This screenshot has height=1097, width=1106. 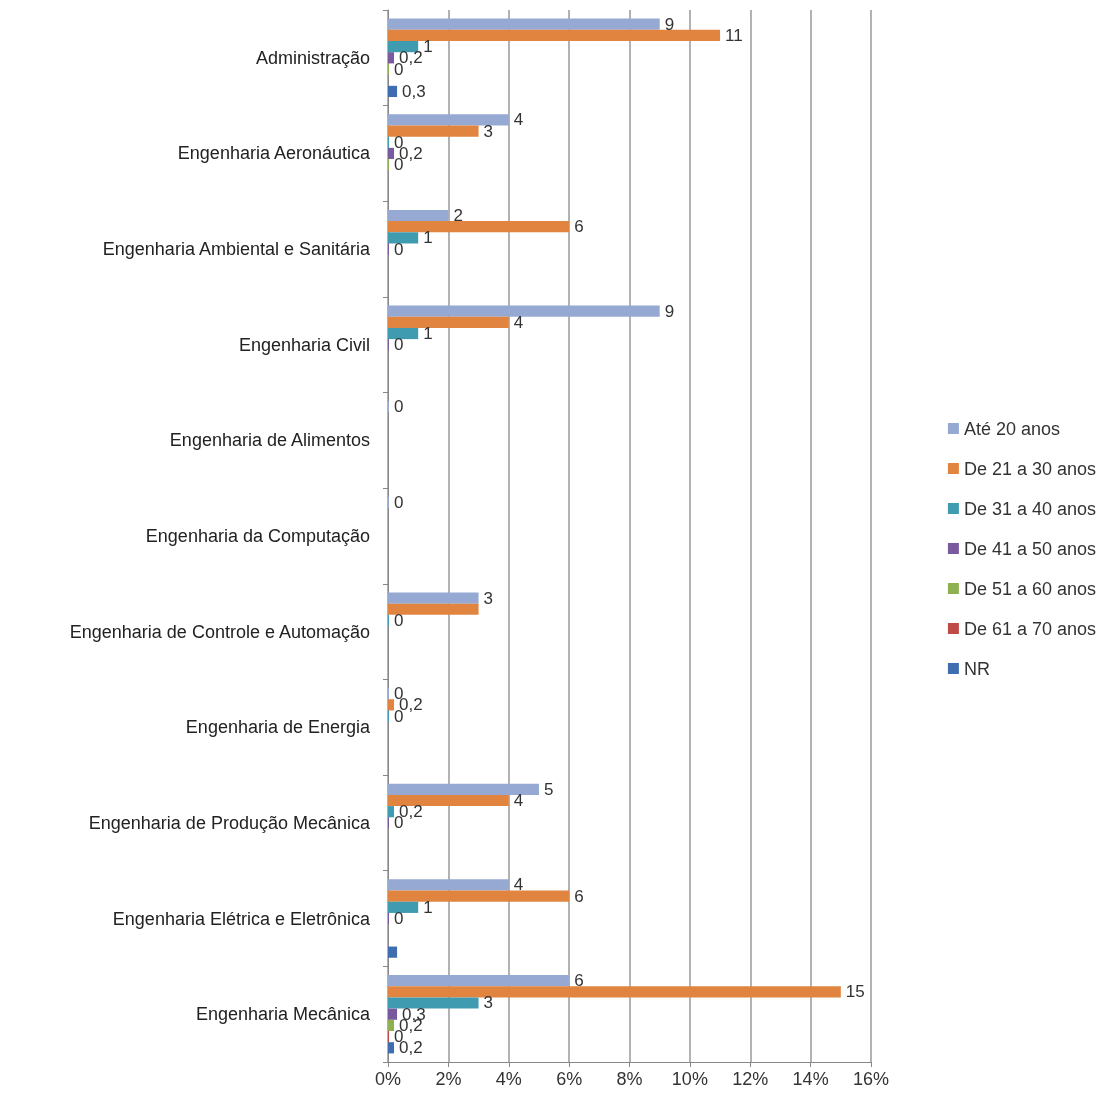 What do you see at coordinates (629, 1079) in the screenshot?
I see `x-tick-label: 8%` at bounding box center [629, 1079].